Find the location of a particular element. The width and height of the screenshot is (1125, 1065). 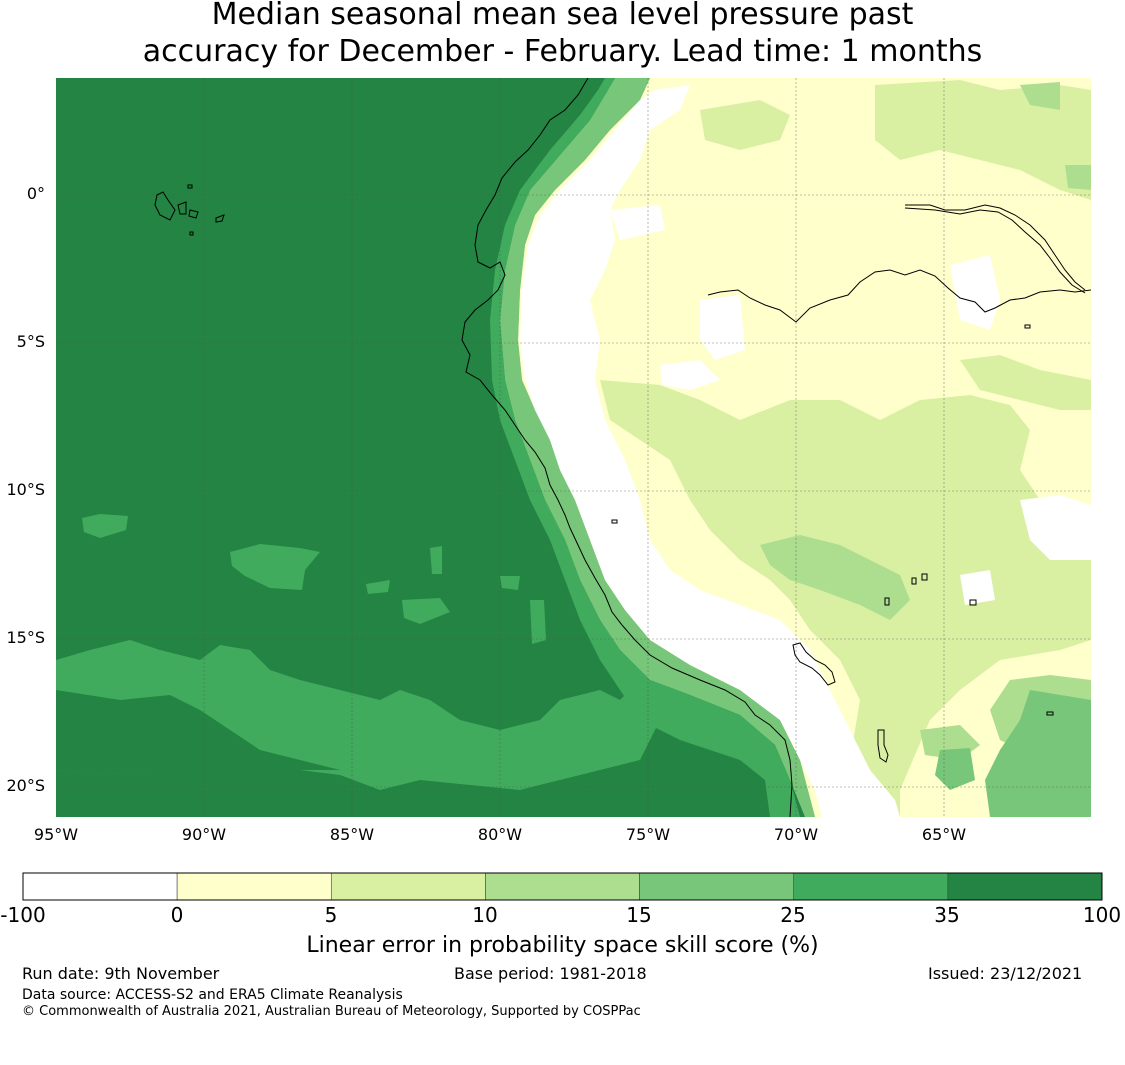

issued-date: Issued: 23/12/2021 is located at coordinates (1005, 973).